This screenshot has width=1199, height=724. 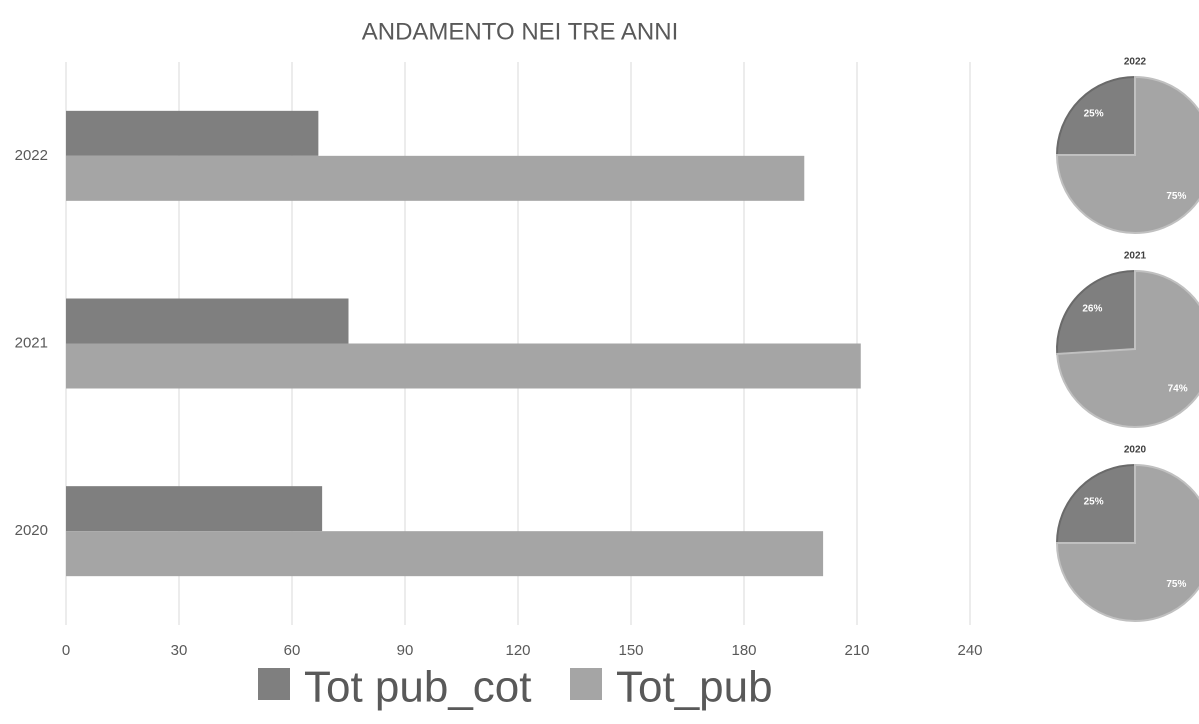 I want to click on legend-label: Tot pub_cot, so click(x=418, y=687).